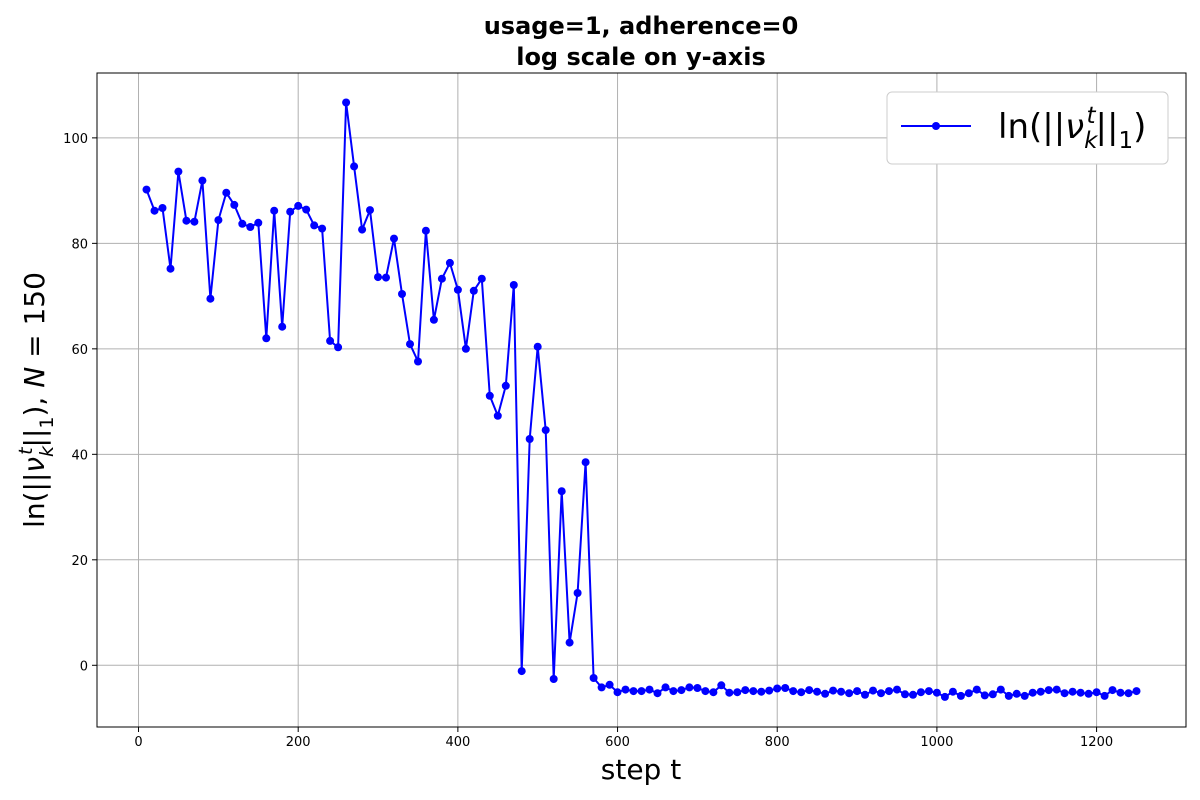  I want to click on x-tick-label: 1000, so click(936, 742).